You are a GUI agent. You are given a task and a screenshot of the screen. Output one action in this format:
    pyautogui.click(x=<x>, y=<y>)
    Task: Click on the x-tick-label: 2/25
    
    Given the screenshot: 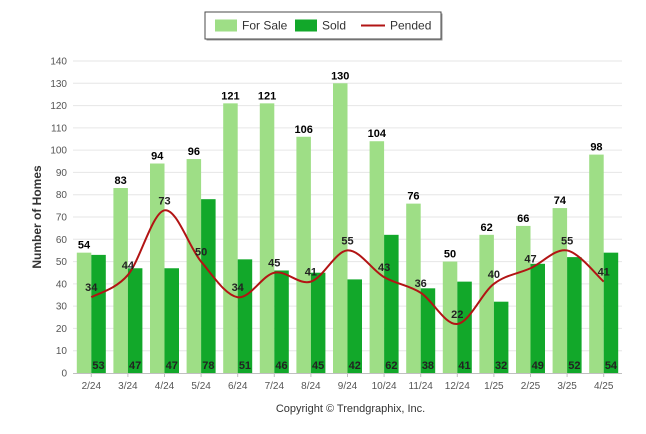 What is the action you would take?
    pyautogui.click(x=531, y=386)
    